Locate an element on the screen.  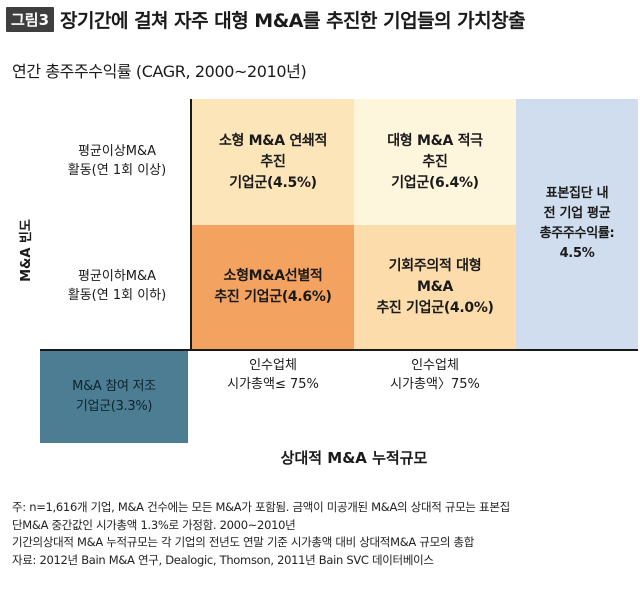
y-axis-label: M&A 빈도 is located at coordinates (24, 250).